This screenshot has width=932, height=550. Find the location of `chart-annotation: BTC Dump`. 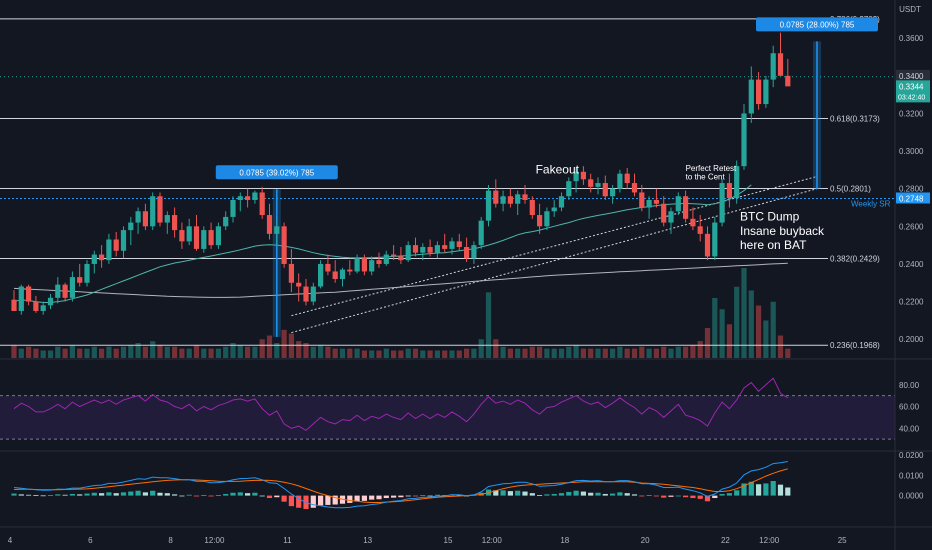

chart-annotation: BTC Dump is located at coordinates (770, 217).